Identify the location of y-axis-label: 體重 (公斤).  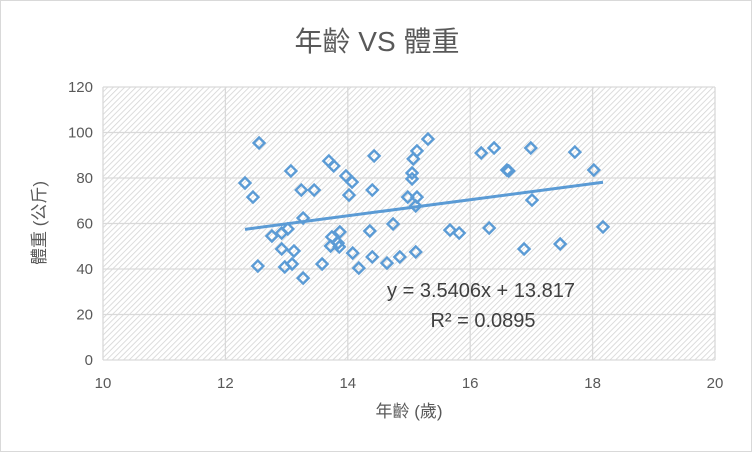
(39, 223).